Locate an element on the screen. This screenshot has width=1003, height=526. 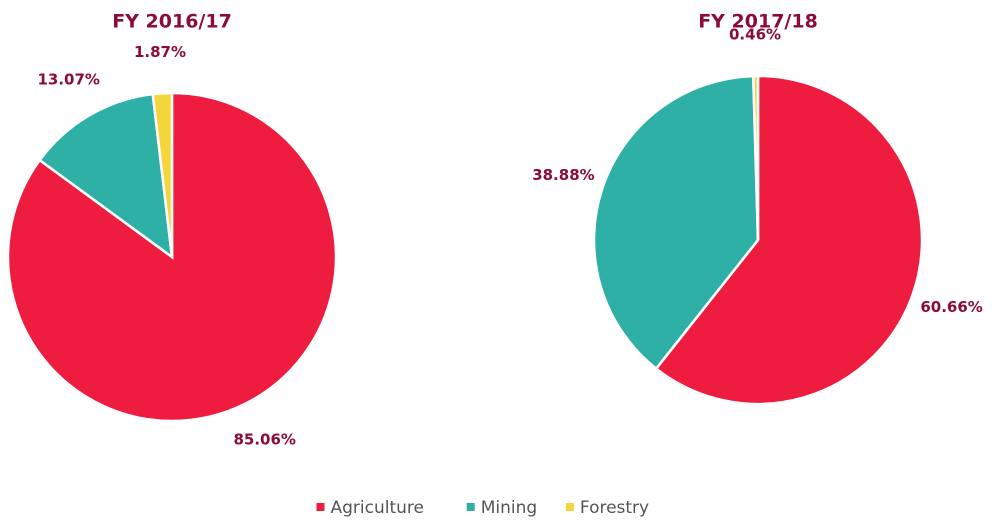
chart-title: FY 2016/17 is located at coordinates (172, 22).